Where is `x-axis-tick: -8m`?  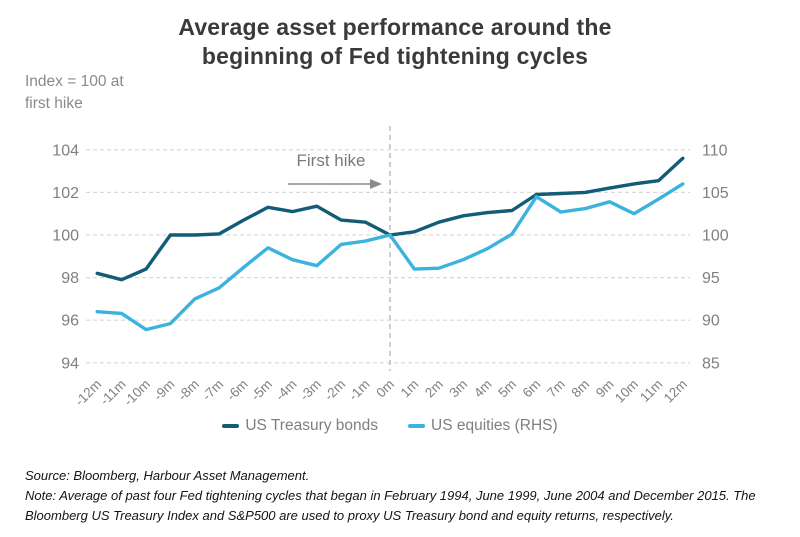
x-axis-tick: -8m is located at coordinates (188, 390).